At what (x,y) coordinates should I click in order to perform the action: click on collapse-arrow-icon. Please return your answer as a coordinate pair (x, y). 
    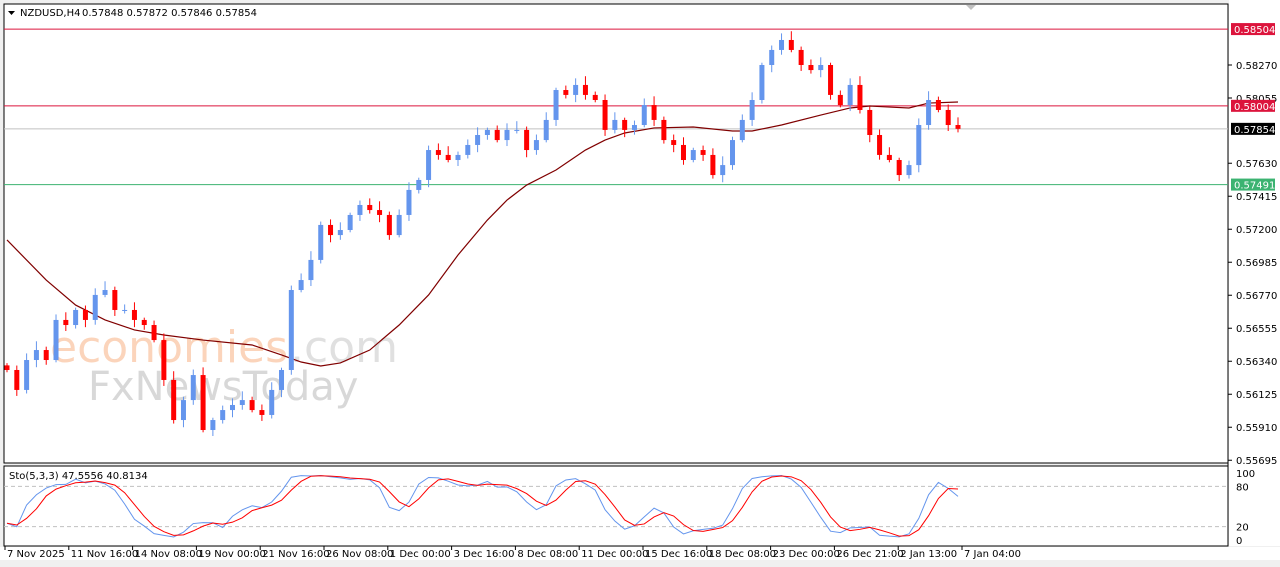
    Looking at the image, I should click on (11, 13).